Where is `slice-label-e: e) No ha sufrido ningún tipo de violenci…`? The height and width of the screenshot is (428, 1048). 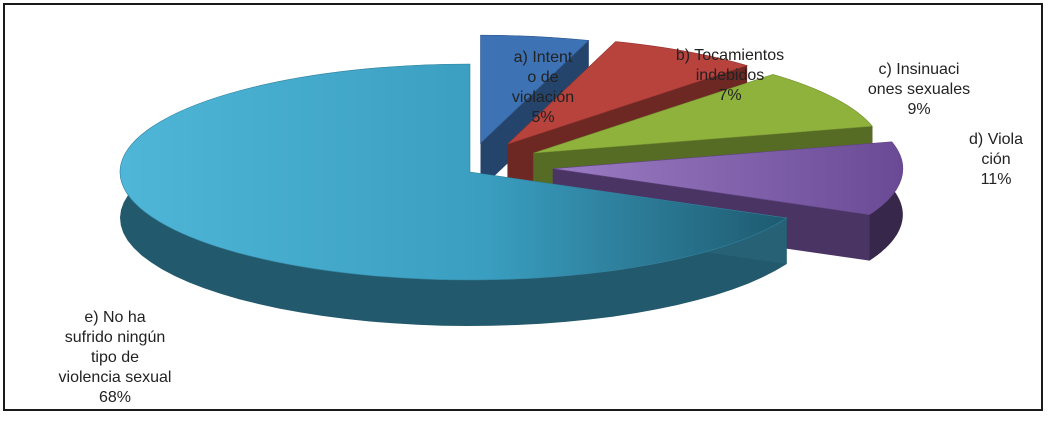
slice-label-e: e) No ha sufrido ningún tipo de violenci… is located at coordinates (115, 358).